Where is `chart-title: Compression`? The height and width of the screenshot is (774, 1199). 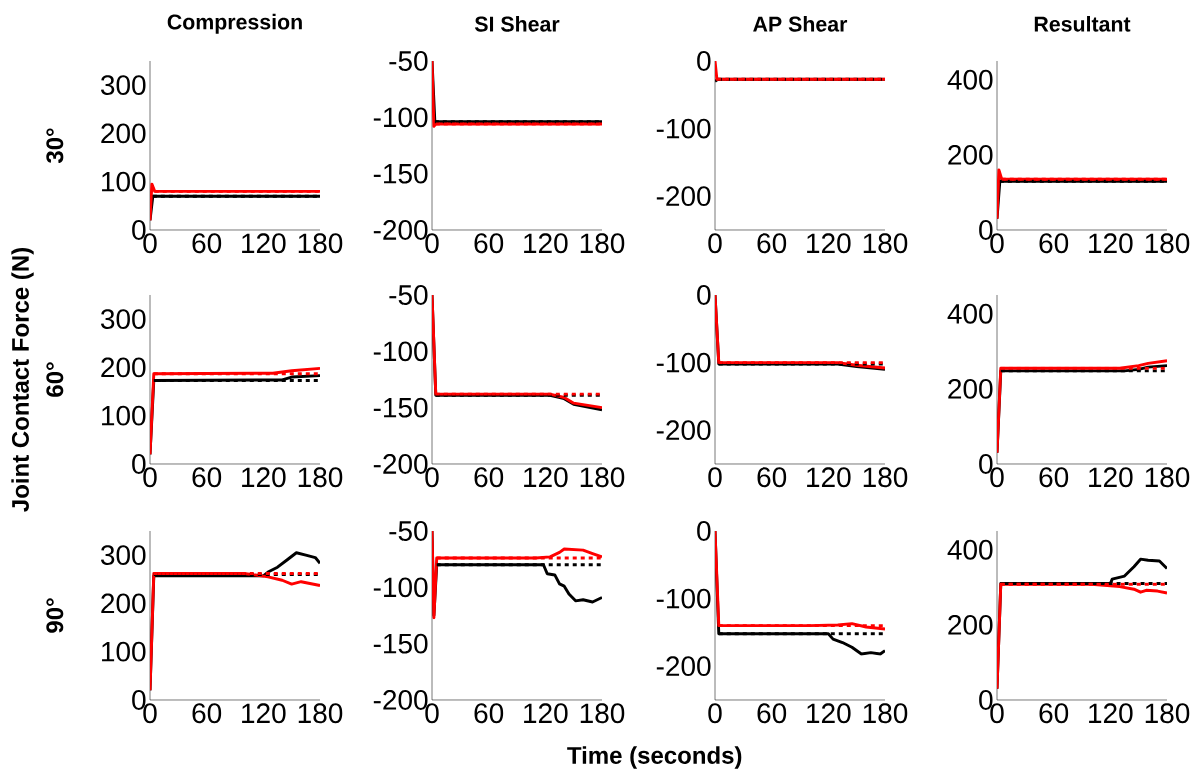 chart-title: Compression is located at coordinates (234, 23).